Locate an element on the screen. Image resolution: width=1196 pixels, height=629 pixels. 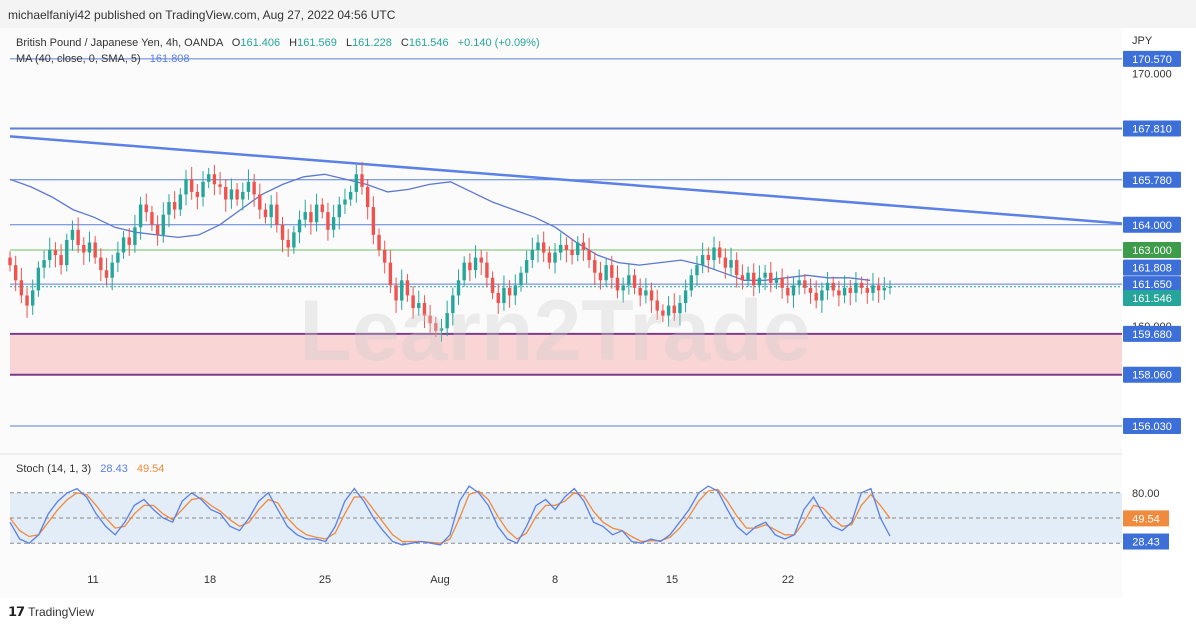
price-label-7-box is located at coordinates (1152, 425).